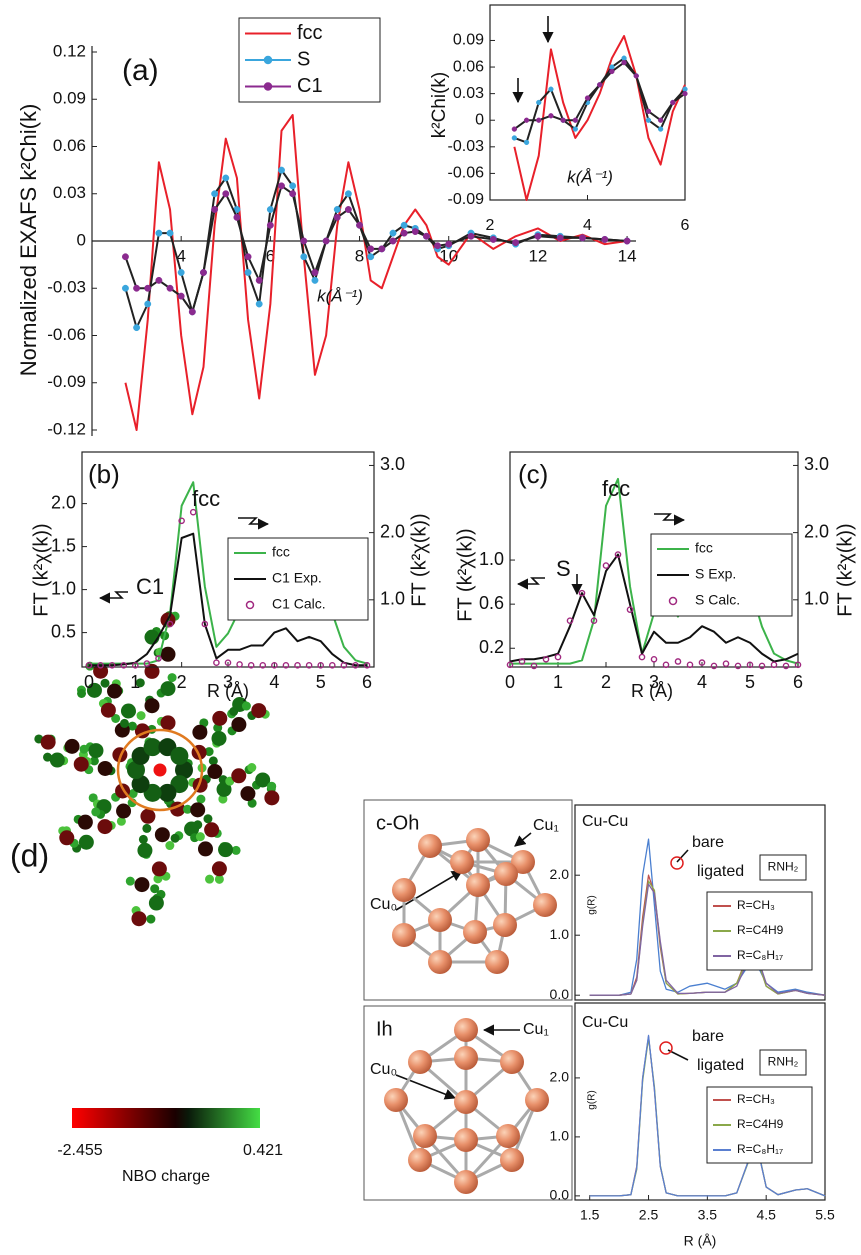  I want to click on x-tick-label: 1.5, so click(590, 1215).